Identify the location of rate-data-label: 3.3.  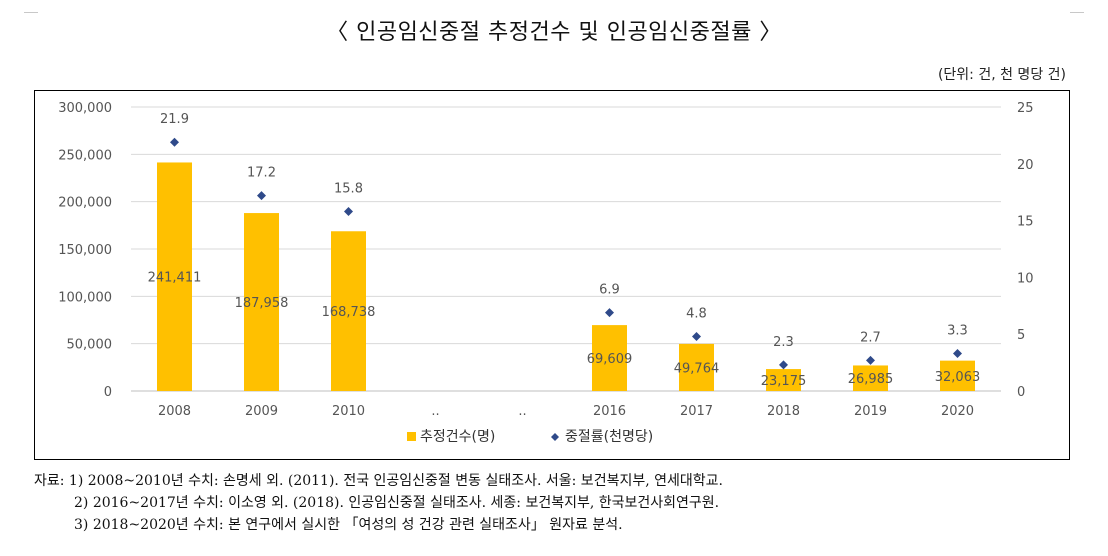
(957, 331).